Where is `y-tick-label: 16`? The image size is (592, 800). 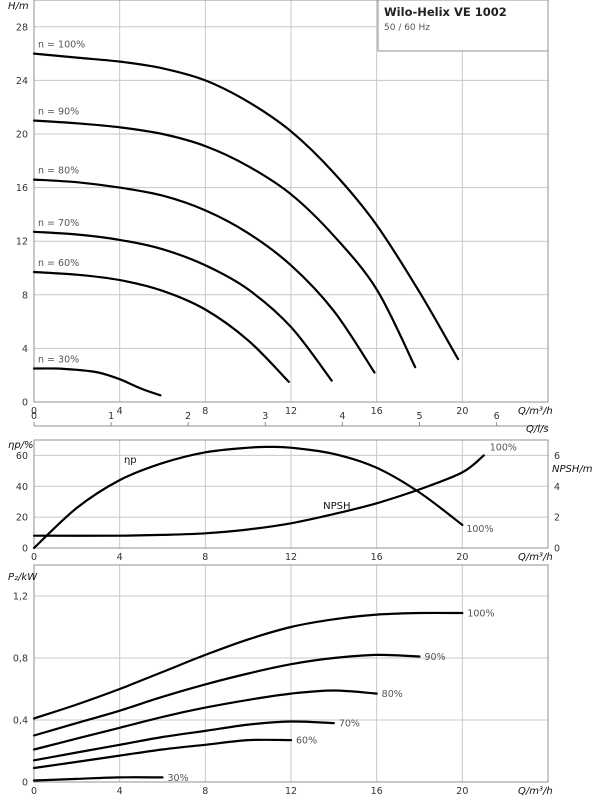 y-tick-label: 16 is located at coordinates (22, 188).